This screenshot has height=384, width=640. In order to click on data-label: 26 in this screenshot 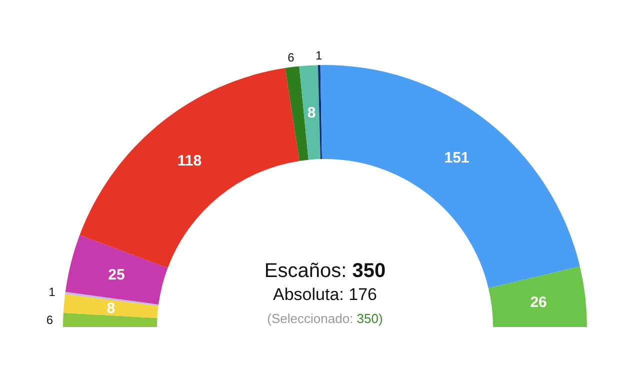, I will do `click(538, 303)`.